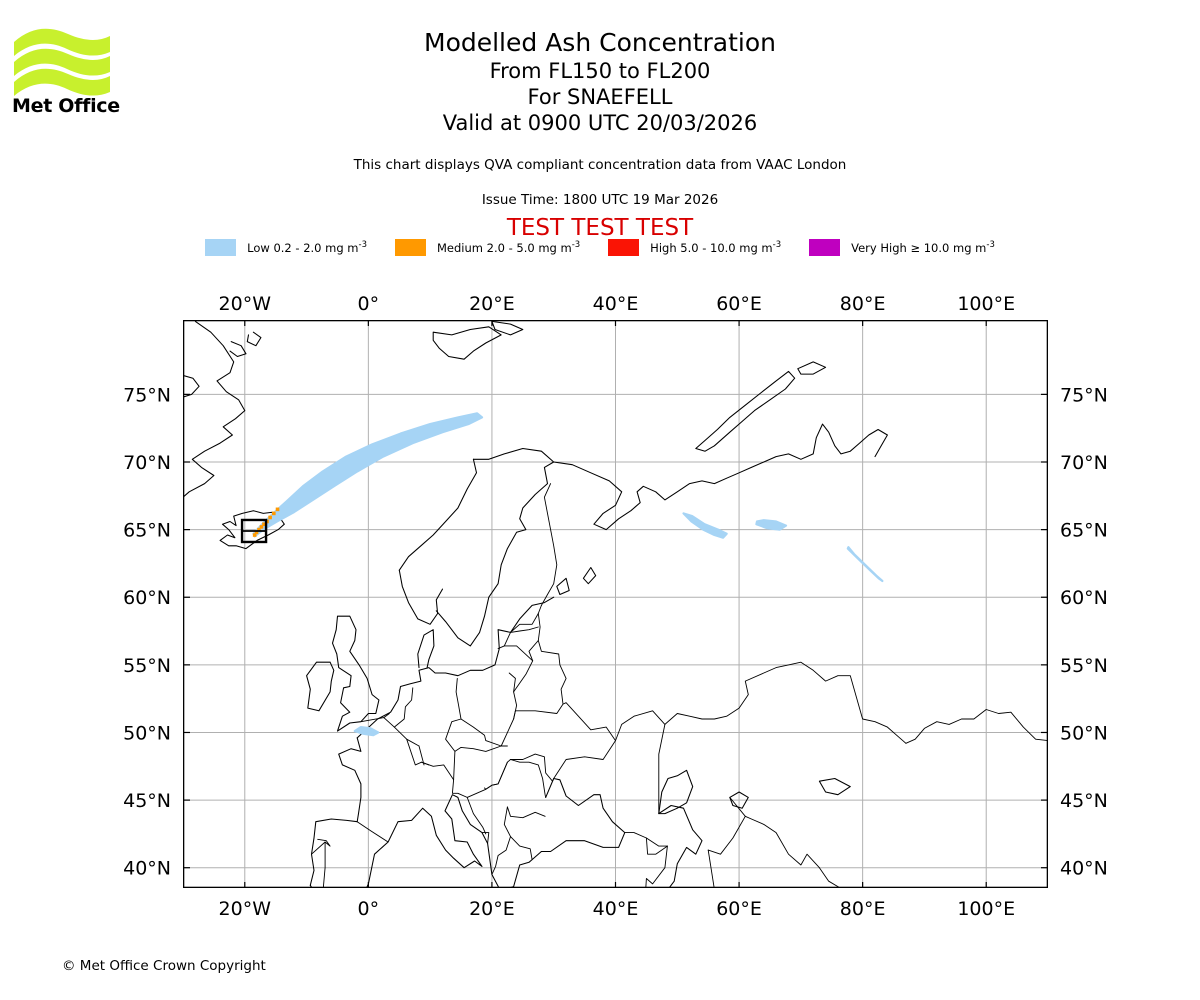 The height and width of the screenshot is (1000, 1200). Describe the element at coordinates (600, 123) in the screenshot. I see `valid-time-subtitle: Valid at 0900 UTC 20/03/2026` at that location.